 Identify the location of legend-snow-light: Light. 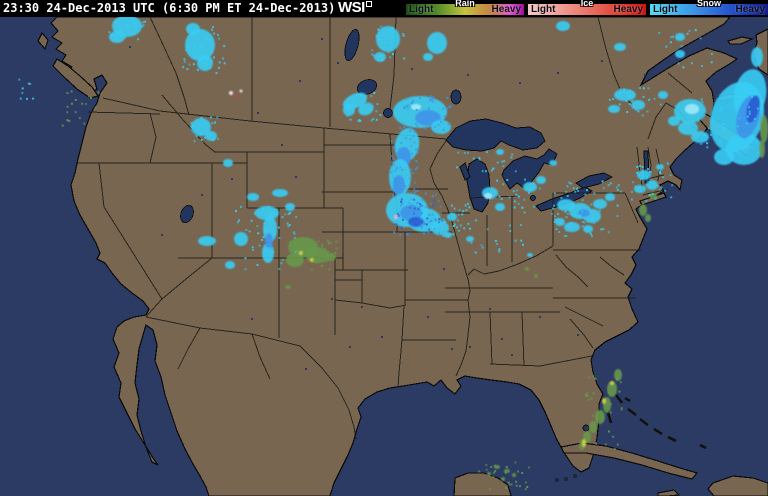
(665, 9).